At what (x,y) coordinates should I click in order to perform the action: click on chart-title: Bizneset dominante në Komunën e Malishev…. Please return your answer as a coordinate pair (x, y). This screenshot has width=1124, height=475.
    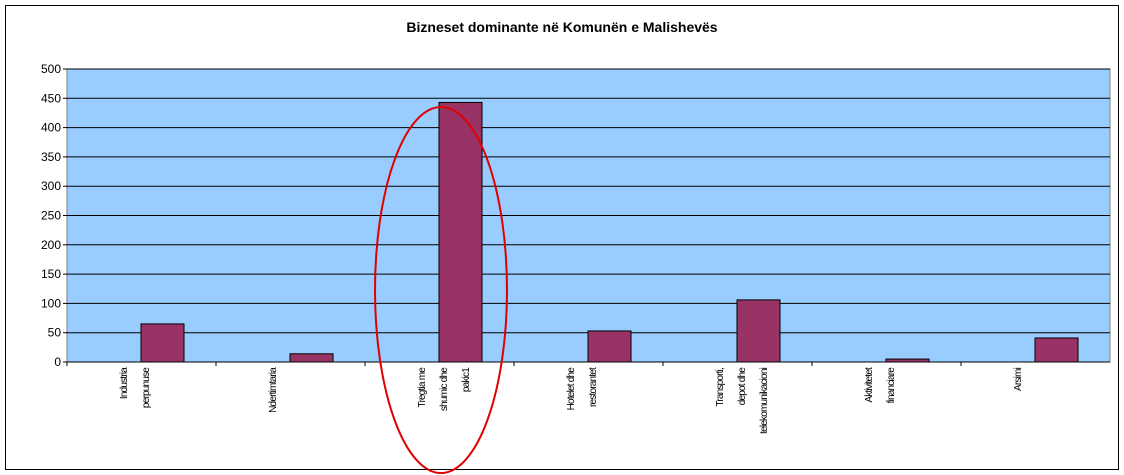
    Looking at the image, I should click on (561, 27).